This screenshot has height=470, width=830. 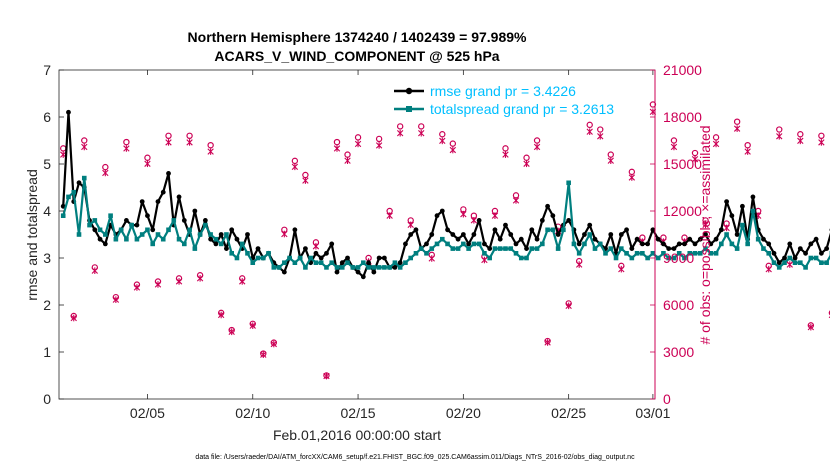 I want to click on left-tick-label: 5, so click(x=47, y=164).